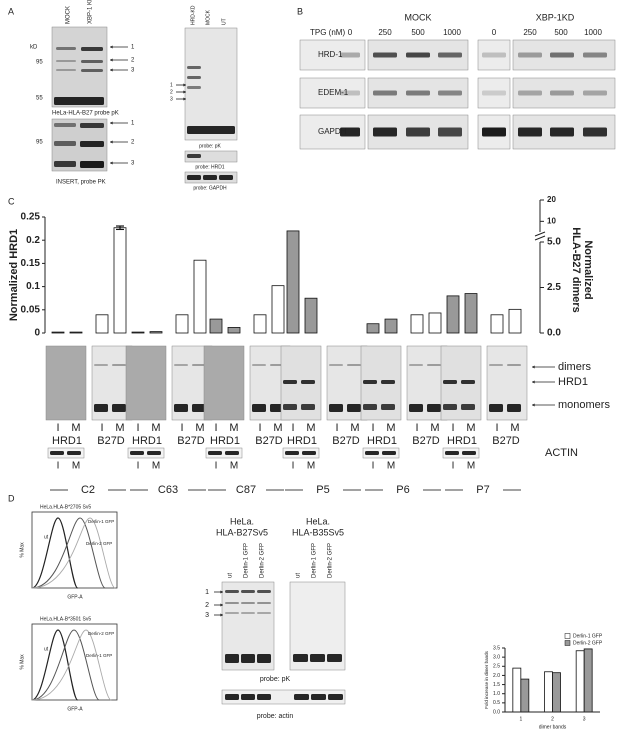 The height and width of the screenshot is (745, 624). I want to click on y-tick-label: 0.05, so click(31, 309).